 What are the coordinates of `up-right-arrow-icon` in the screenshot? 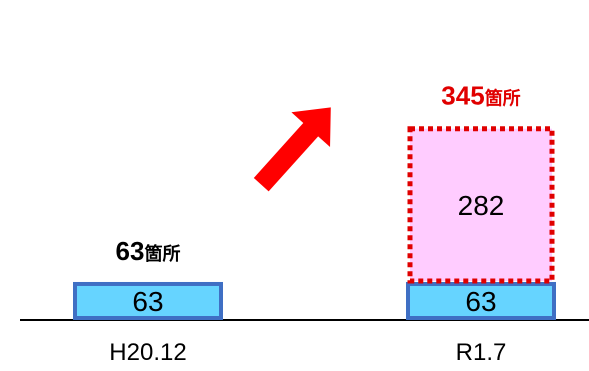 It's located at (292, 149).